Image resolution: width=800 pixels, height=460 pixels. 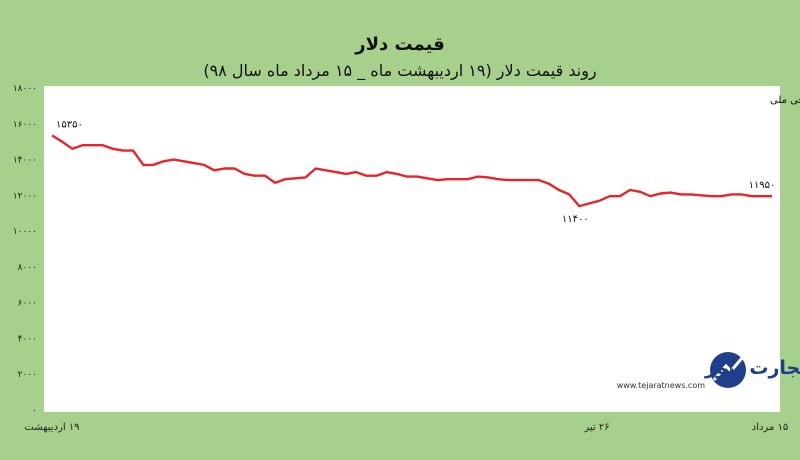 I want to click on x-tick-label-start: ۱۹ اردیبهشت, so click(x=51, y=427).